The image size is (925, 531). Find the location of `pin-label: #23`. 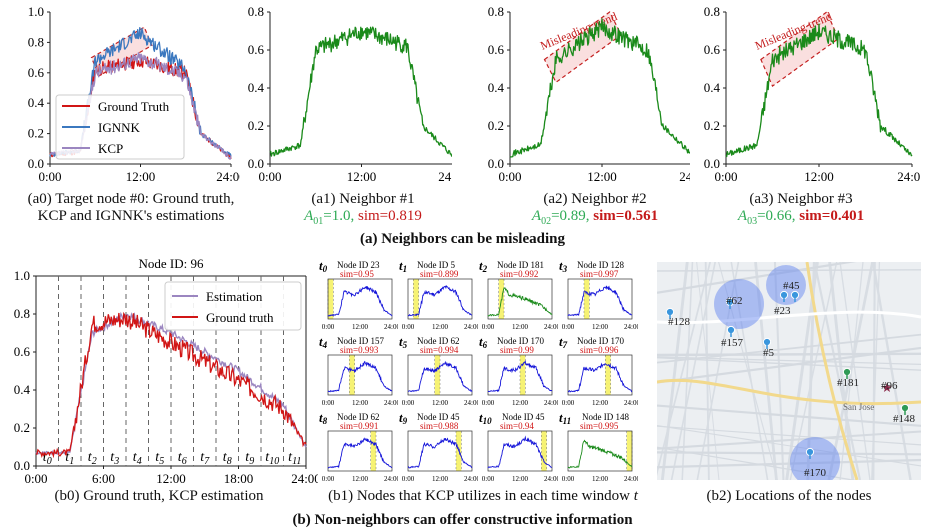

pin-label: #23 is located at coordinates (782, 311).